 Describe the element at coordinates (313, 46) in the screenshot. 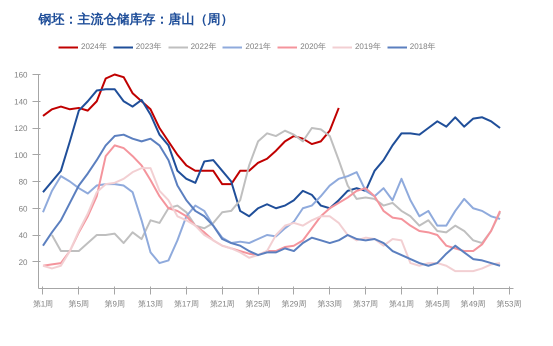

I see `legend-label: 2020年` at that location.